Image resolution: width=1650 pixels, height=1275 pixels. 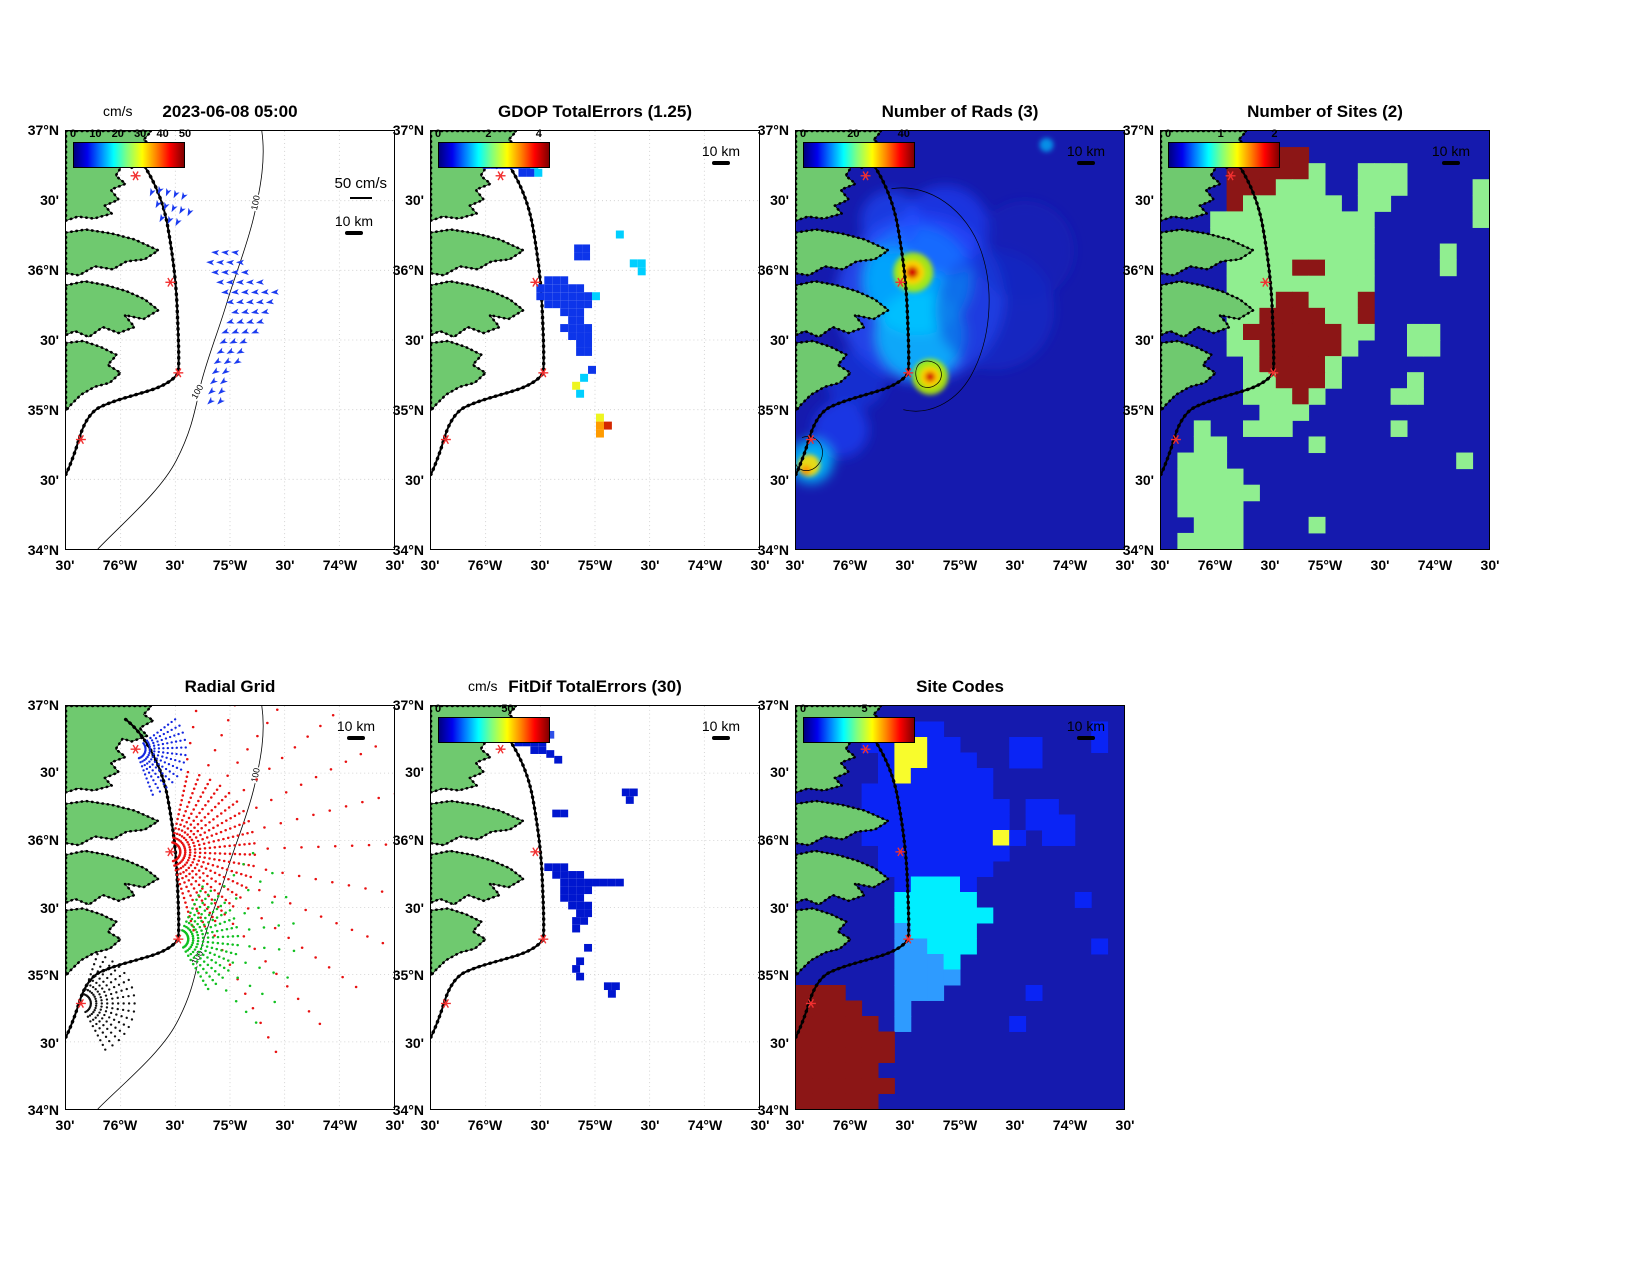 What do you see at coordinates (960, 111) in the screenshot?
I see `panel-title: Number of Rads (3)` at bounding box center [960, 111].